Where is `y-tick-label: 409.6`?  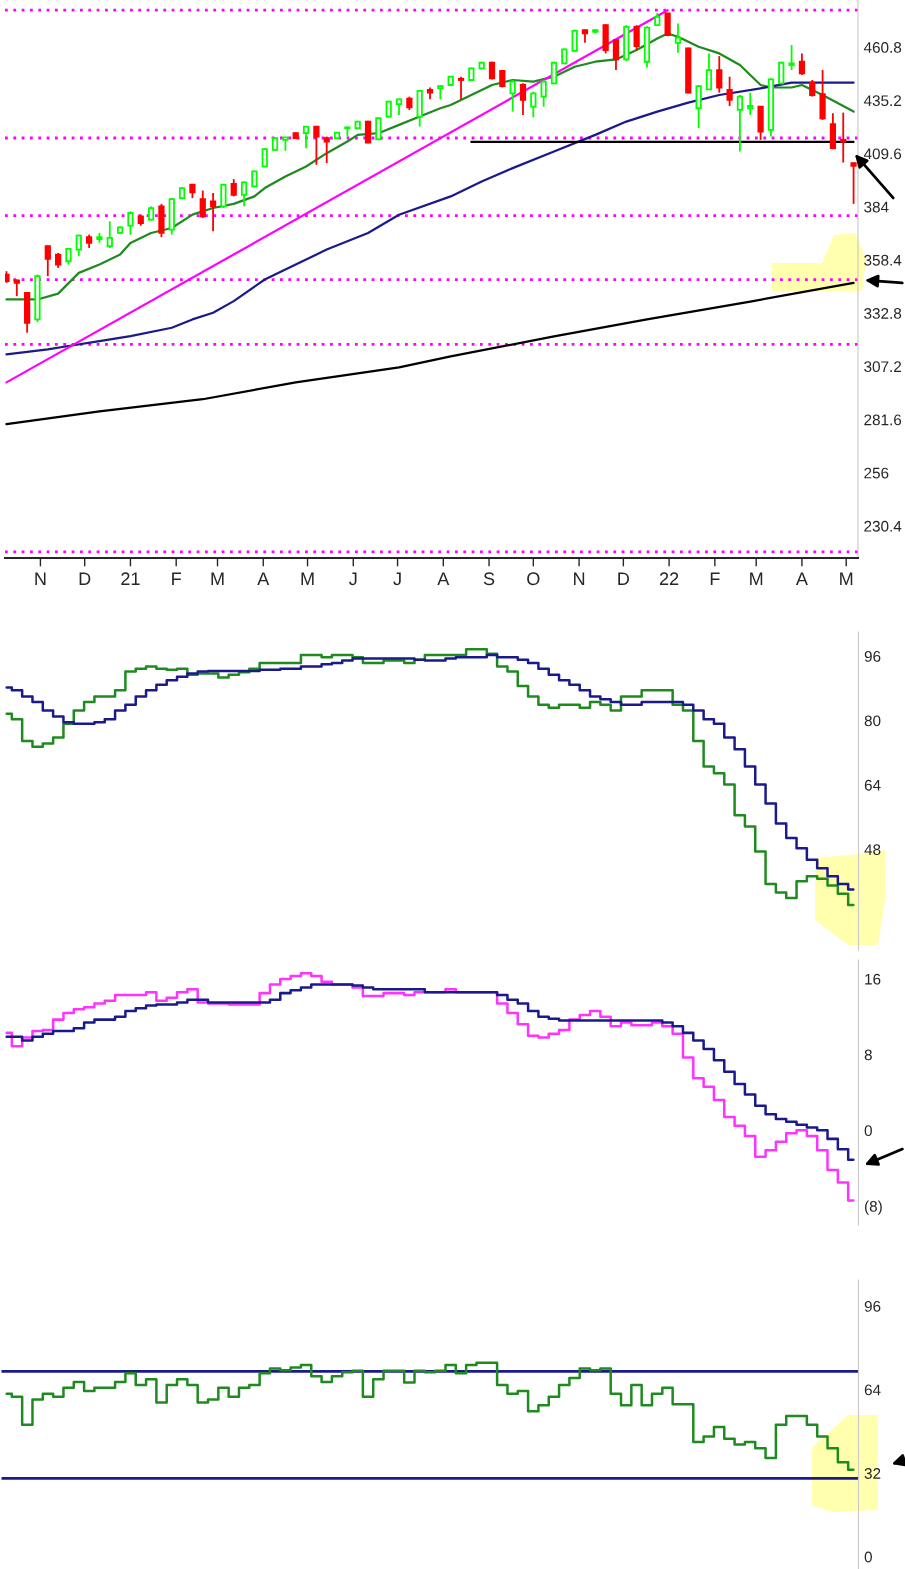
y-tick-label: 409.6 is located at coordinates (882, 154).